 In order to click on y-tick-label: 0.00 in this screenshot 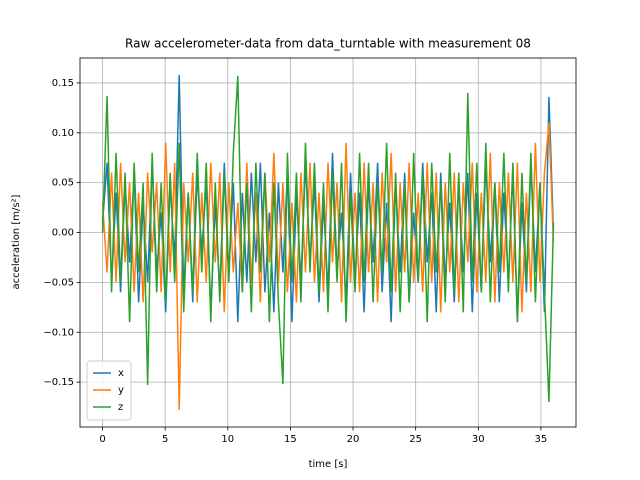, I will do `click(63, 233)`.